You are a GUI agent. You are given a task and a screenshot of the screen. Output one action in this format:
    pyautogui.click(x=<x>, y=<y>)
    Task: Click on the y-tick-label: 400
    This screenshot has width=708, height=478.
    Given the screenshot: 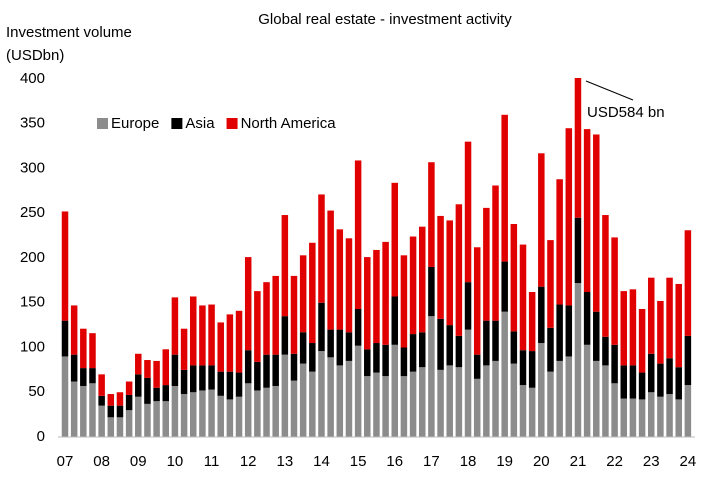 What is the action you would take?
    pyautogui.click(x=32, y=78)
    